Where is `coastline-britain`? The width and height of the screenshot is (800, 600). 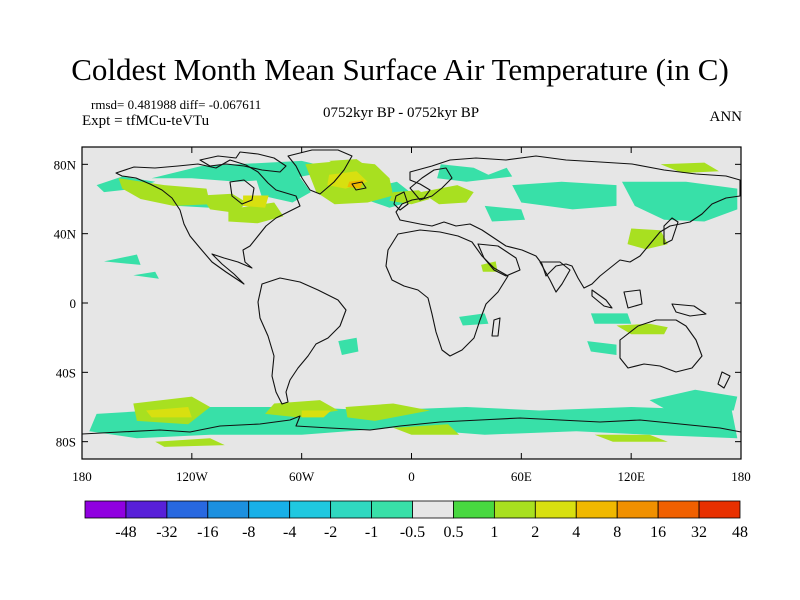 coastline-britain is located at coordinates (401, 201).